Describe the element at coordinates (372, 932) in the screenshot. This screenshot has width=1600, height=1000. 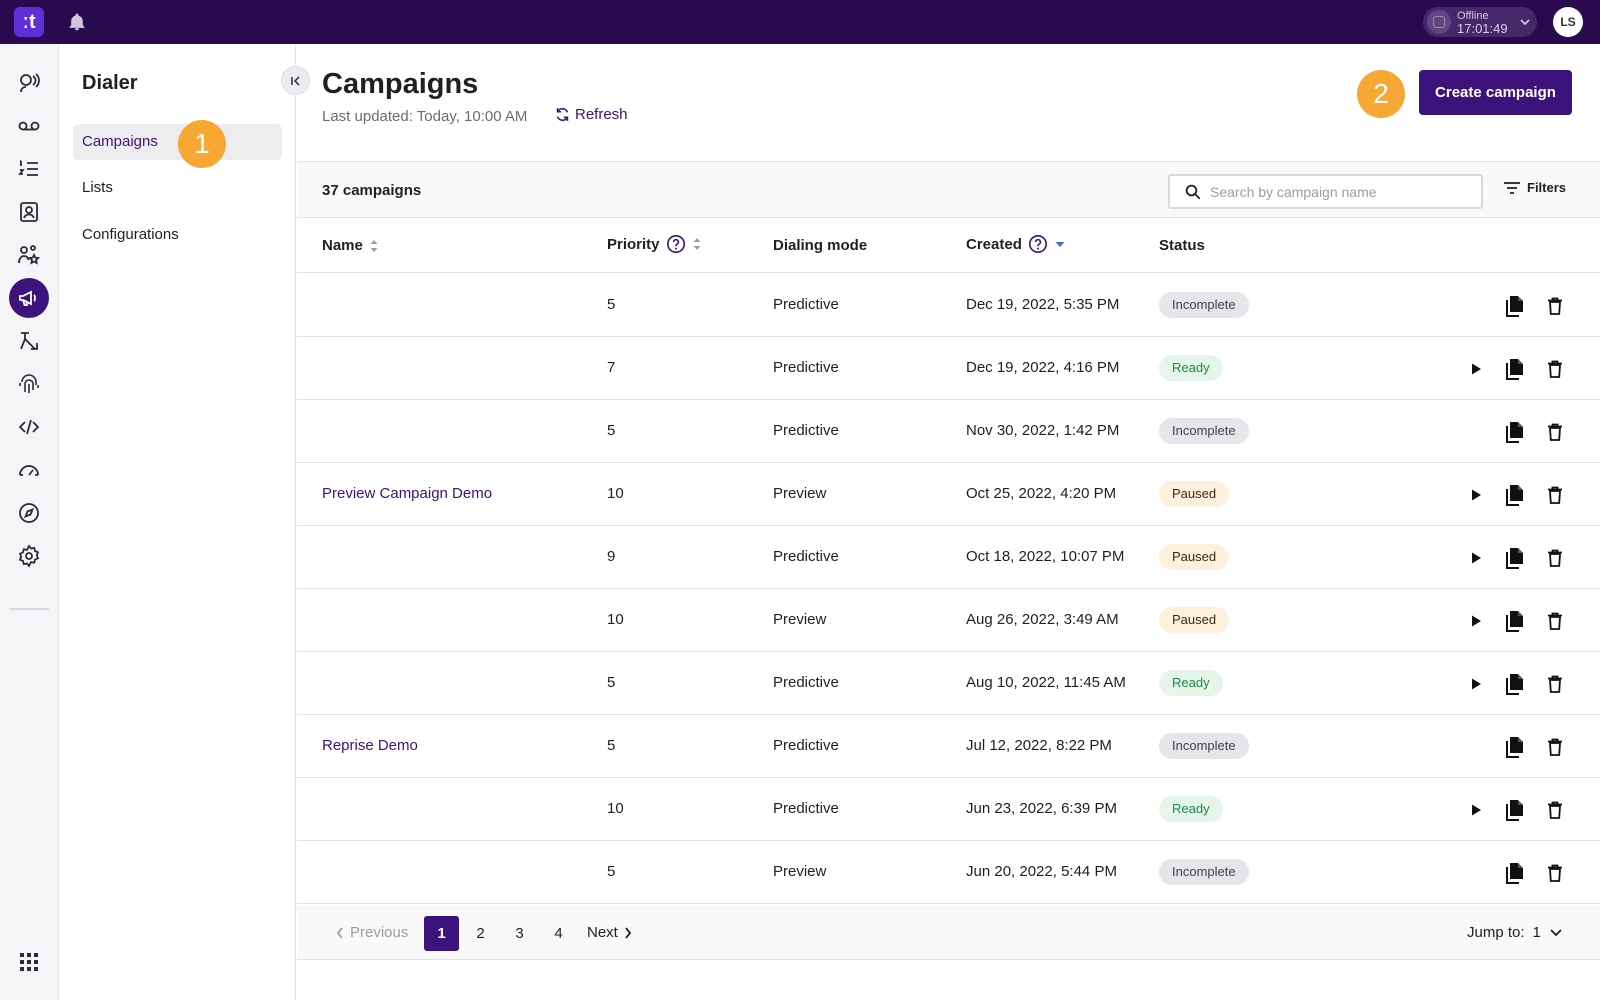
I see `previous-page-button: Previous` at that location.